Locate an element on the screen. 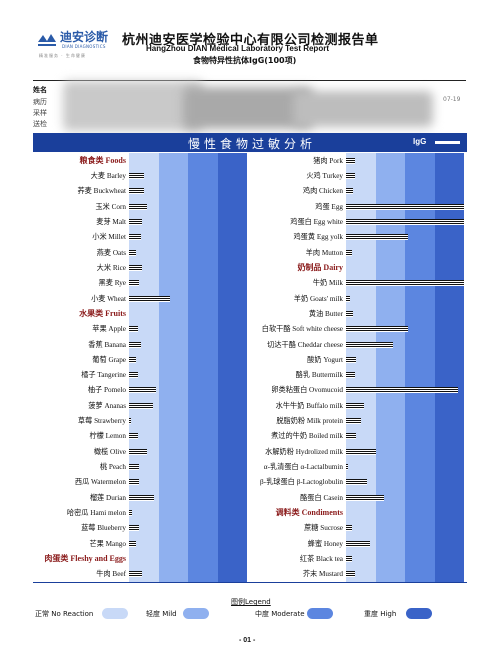 This screenshot has width=500, height=667. category-label: 水果类 Fruits is located at coordinates (102, 313).